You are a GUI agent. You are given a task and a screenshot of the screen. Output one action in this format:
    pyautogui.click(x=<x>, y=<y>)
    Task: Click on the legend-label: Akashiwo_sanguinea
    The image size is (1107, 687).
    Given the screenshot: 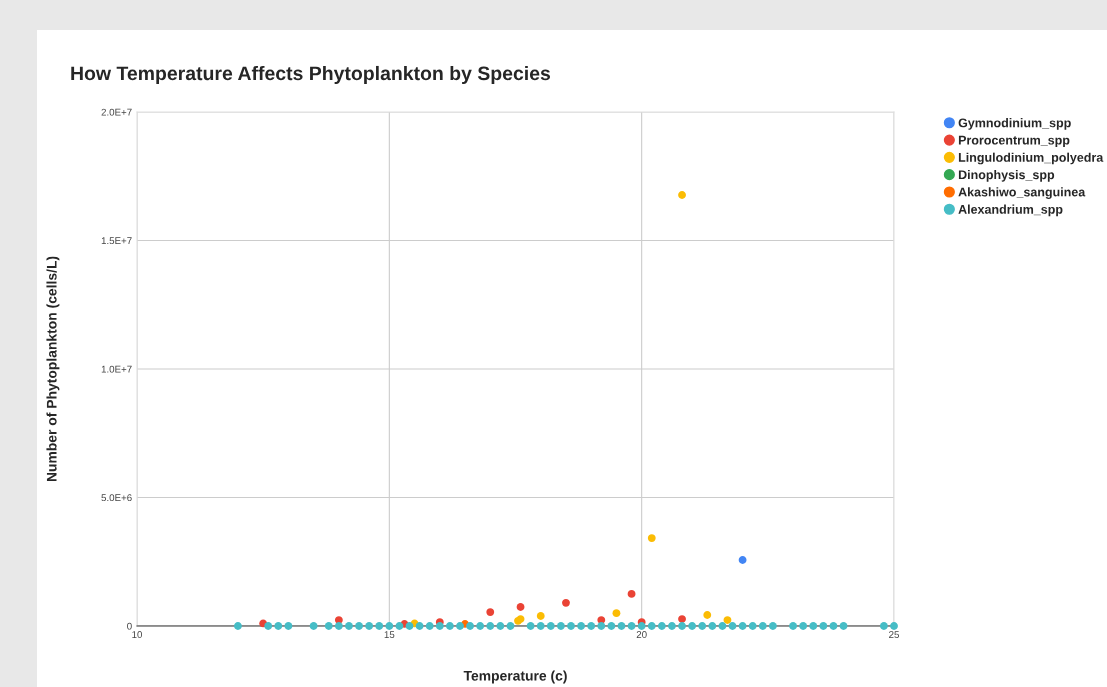 What is the action you would take?
    pyautogui.click(x=1022, y=193)
    